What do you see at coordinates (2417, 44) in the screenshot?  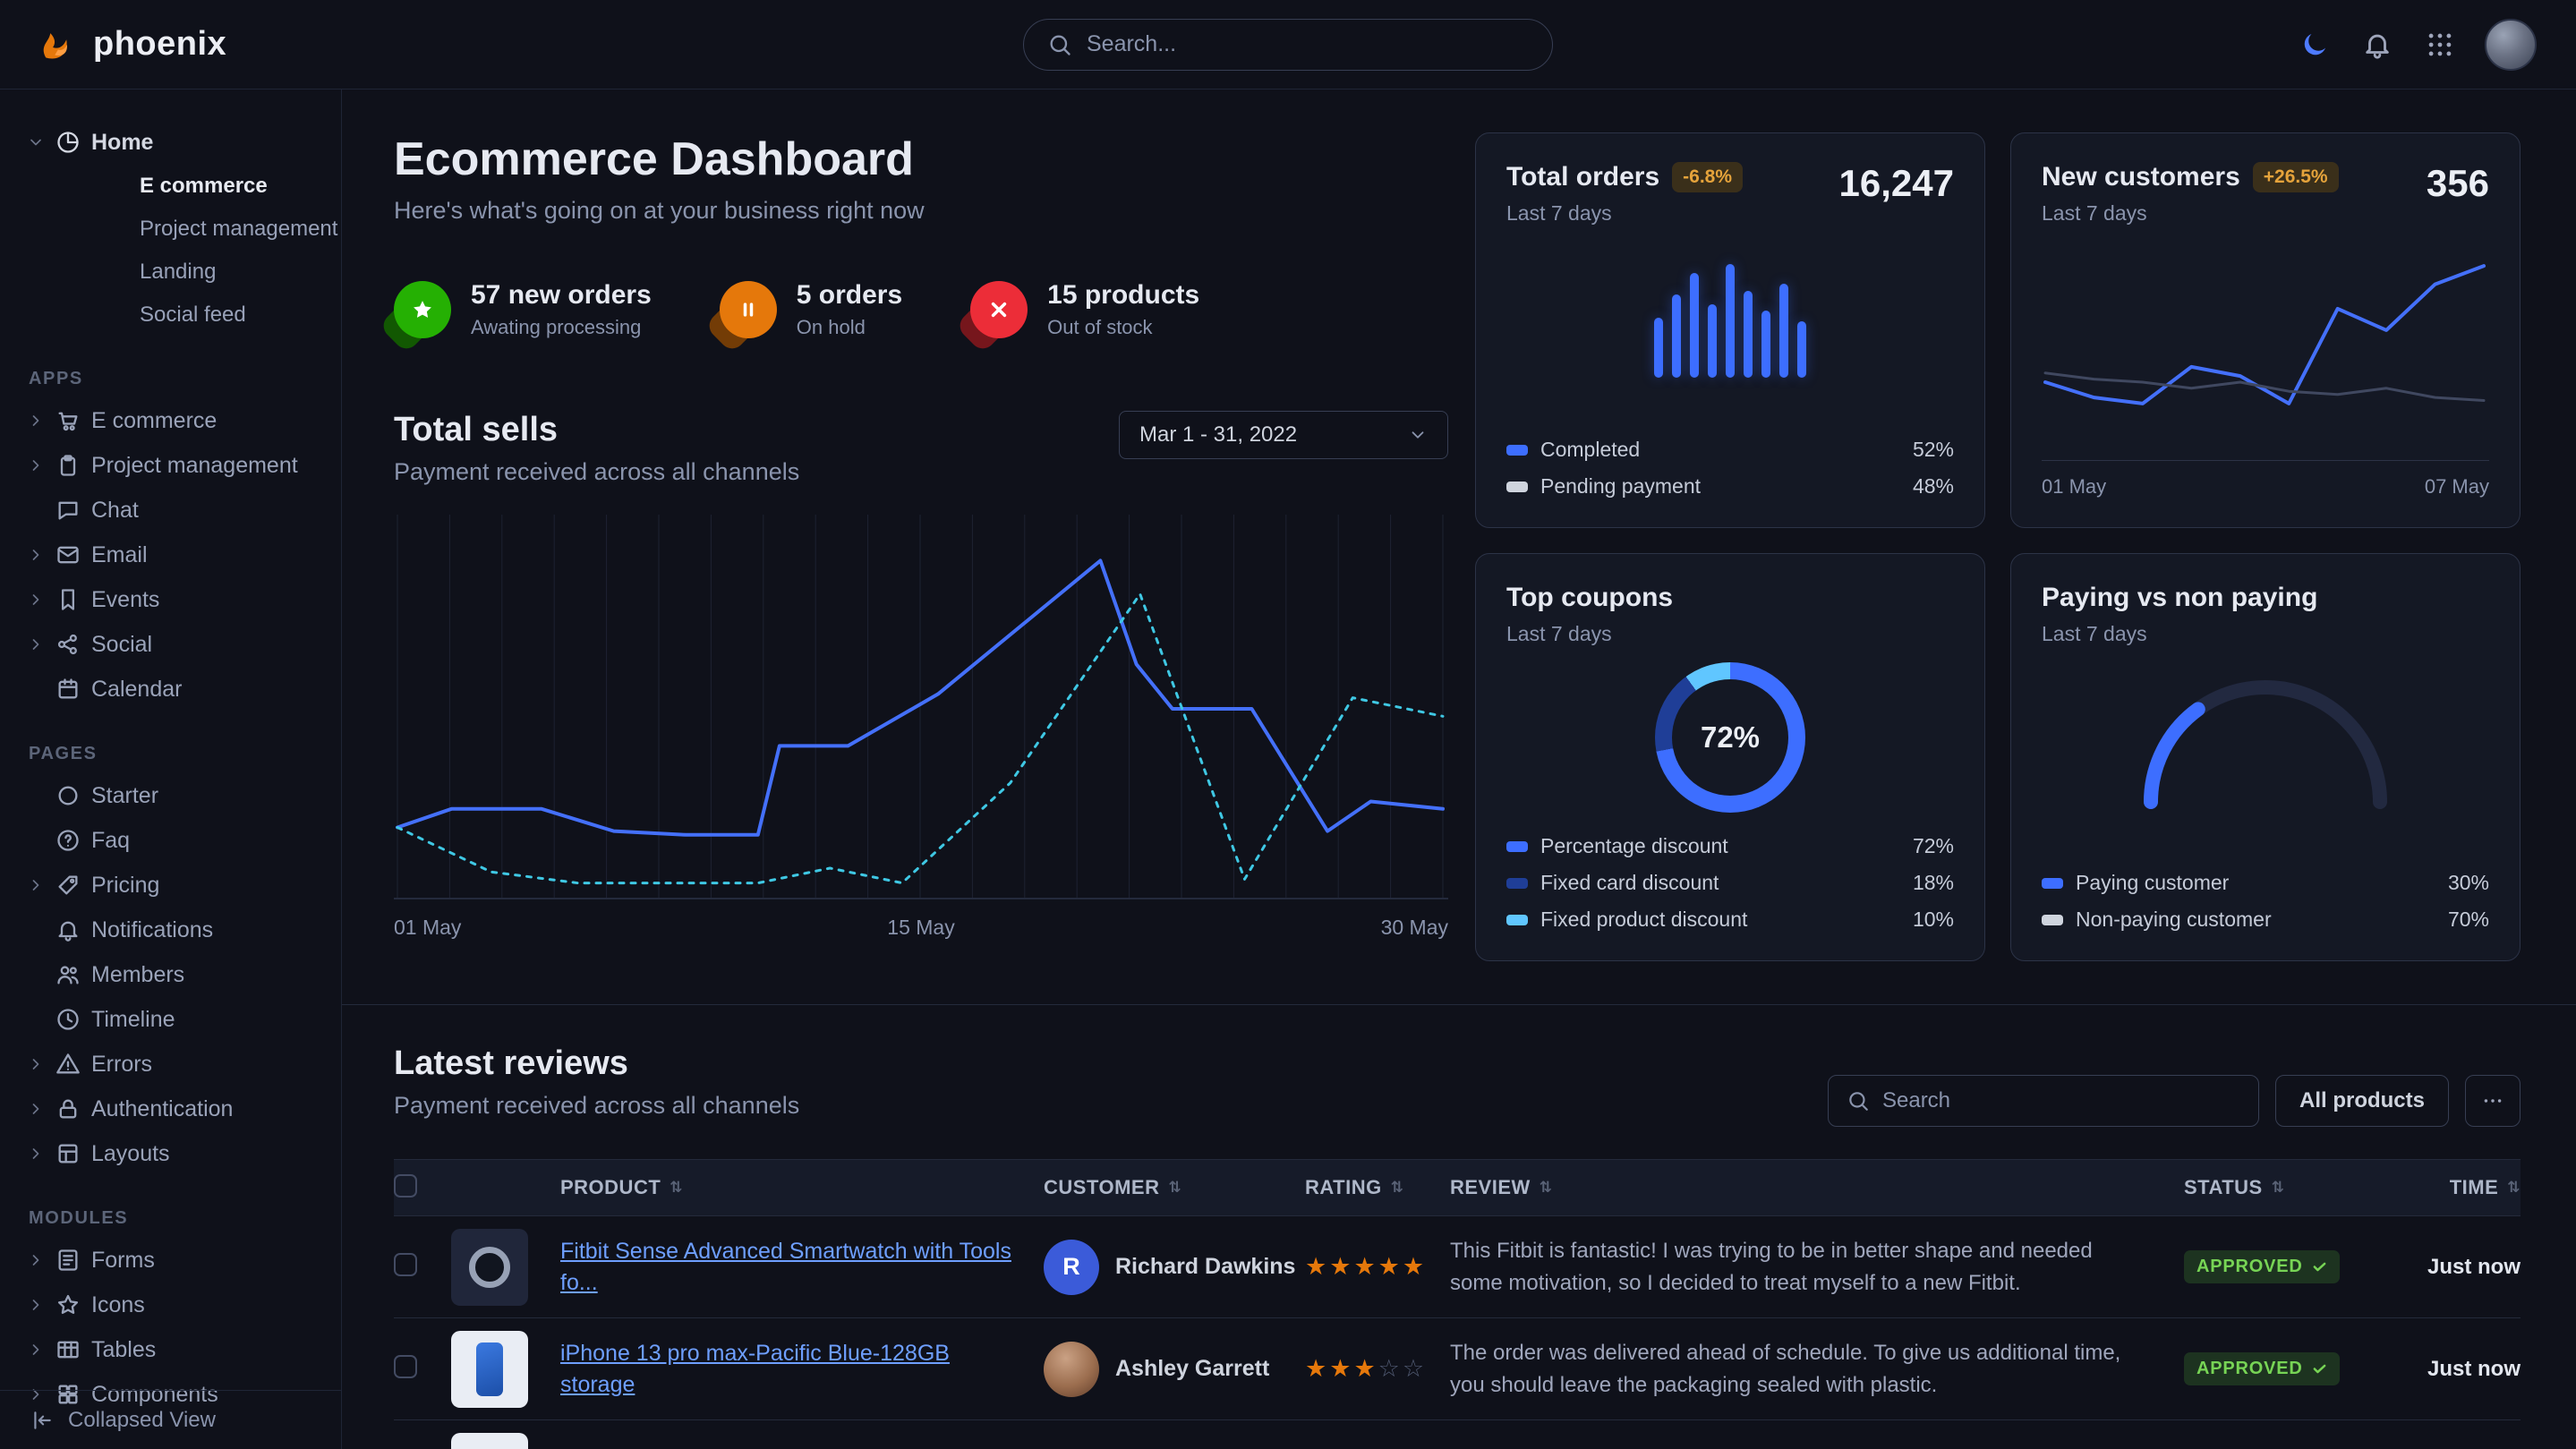 I see `navbar-actions` at bounding box center [2417, 44].